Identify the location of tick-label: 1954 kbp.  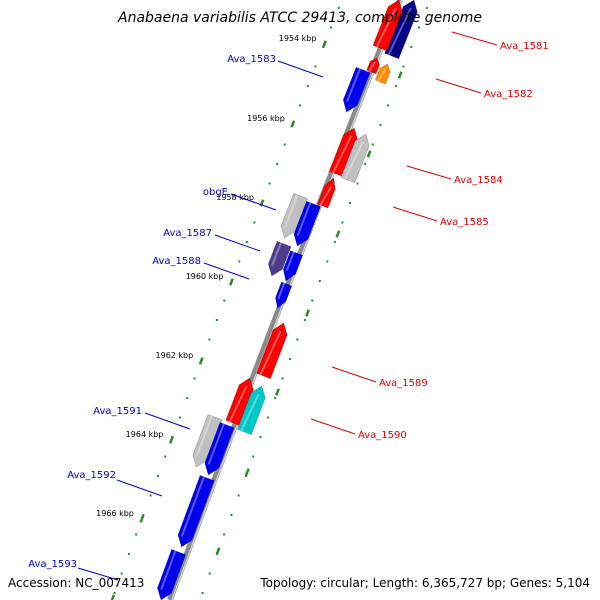
(298, 38).